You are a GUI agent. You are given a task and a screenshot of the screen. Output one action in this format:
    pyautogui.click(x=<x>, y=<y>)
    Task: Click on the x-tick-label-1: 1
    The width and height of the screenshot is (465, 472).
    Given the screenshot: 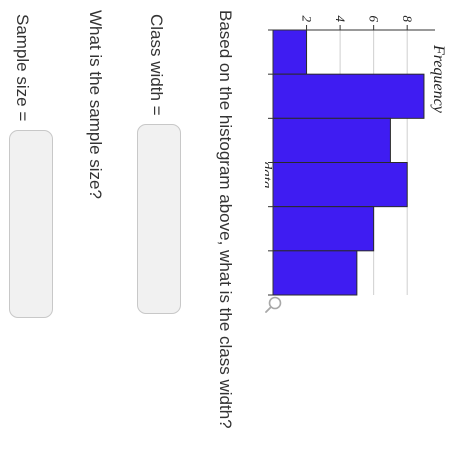 What is the action you would take?
    pyautogui.click(x=266, y=30)
    